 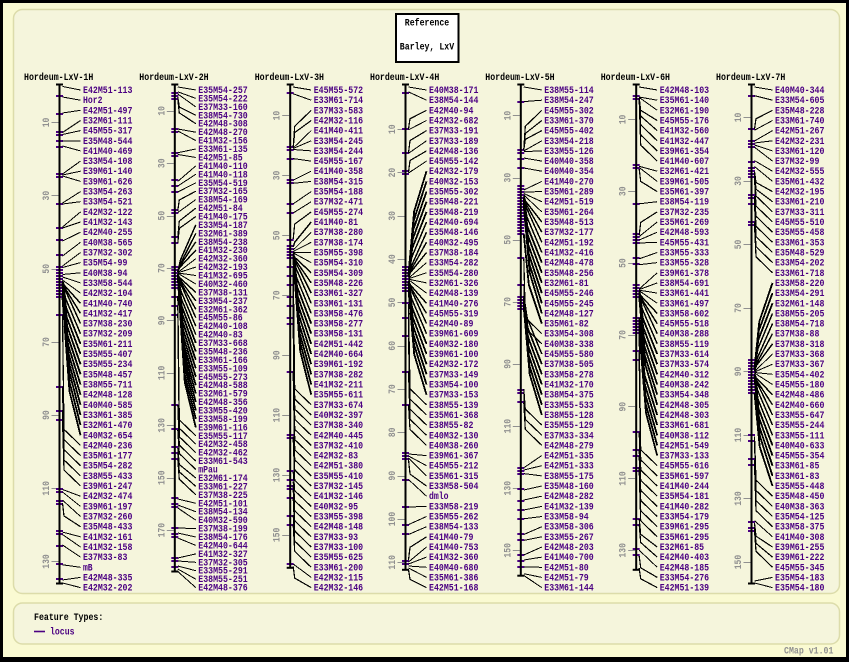 I want to click on svg-text: E32M61-470, so click(x=107, y=425).